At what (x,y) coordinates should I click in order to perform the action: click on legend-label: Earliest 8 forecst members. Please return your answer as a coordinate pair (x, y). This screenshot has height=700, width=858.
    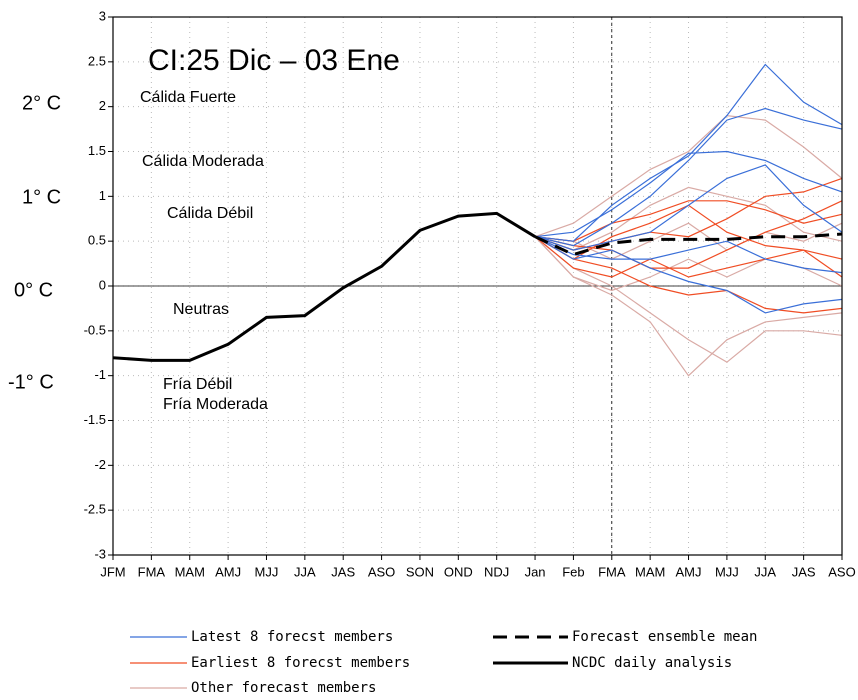
    Looking at the image, I should click on (300, 663).